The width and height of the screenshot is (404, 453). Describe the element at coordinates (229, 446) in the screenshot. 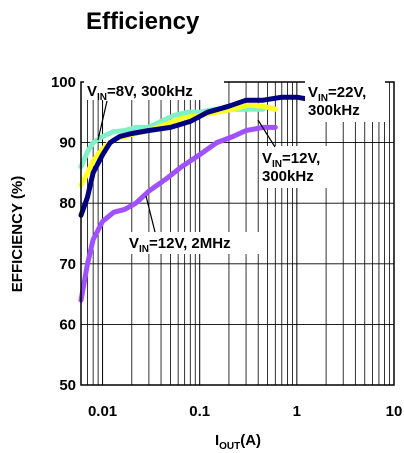

I see `x-axis-label-sub: OUT` at that location.